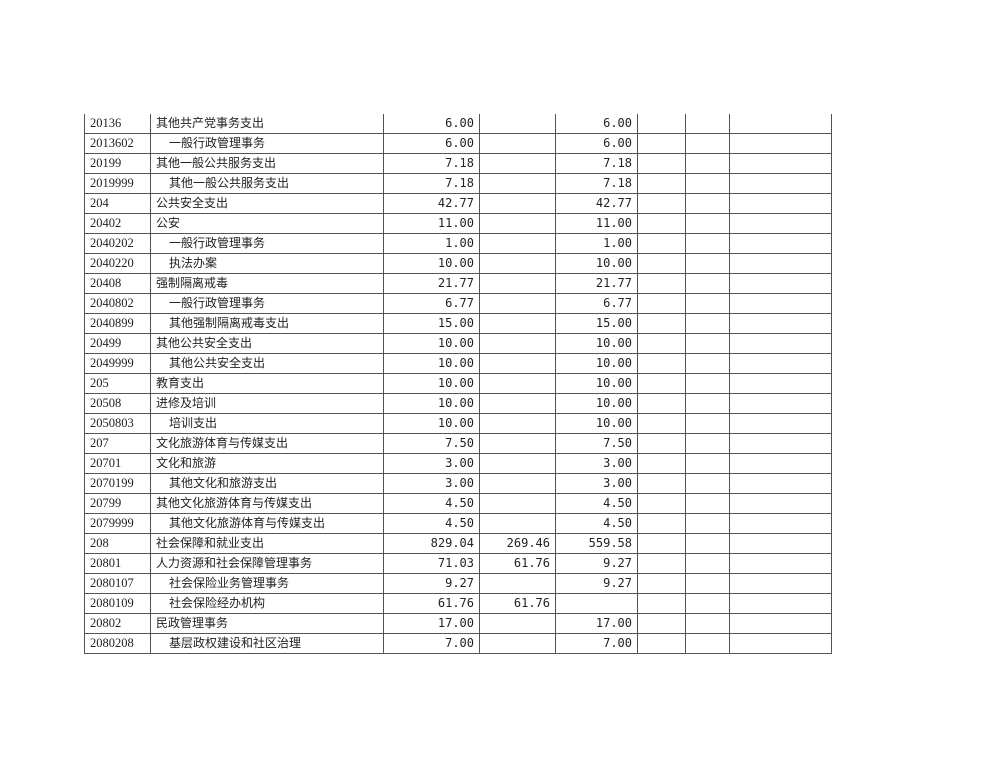  I want to click on table-row: 20408 强制隔离戒毒 21.77 21.77, so click(458, 283).